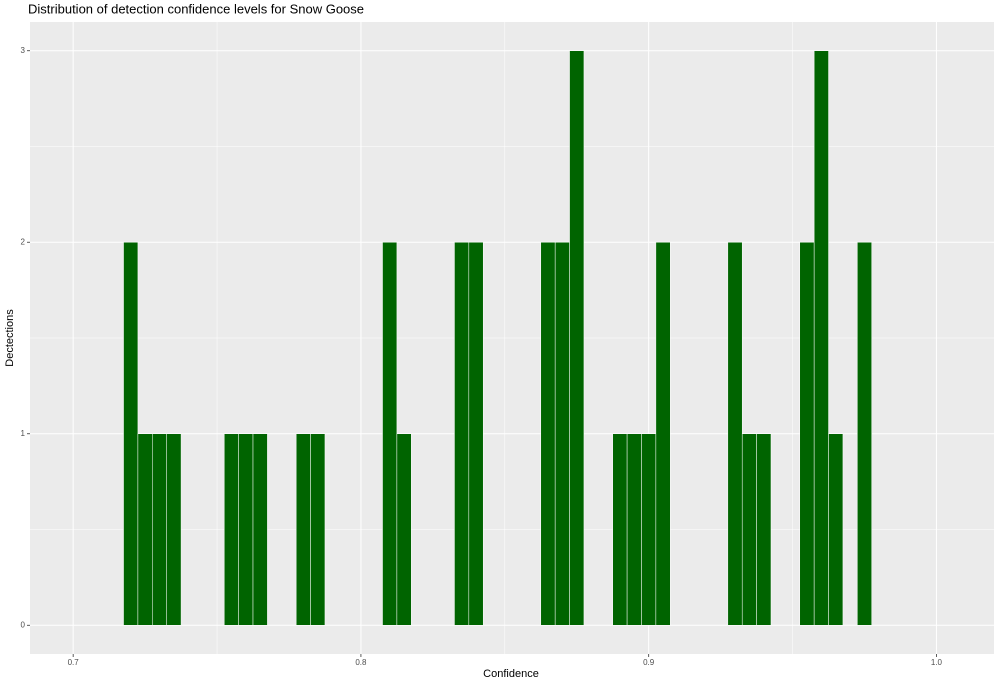  I want to click on y-tick-label: 3, so click(23, 50).